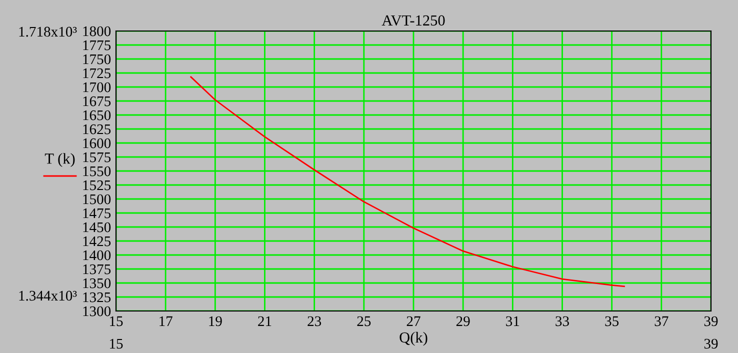  Describe the element at coordinates (97, 199) in the screenshot. I see `y-tick-label: 1500` at that location.